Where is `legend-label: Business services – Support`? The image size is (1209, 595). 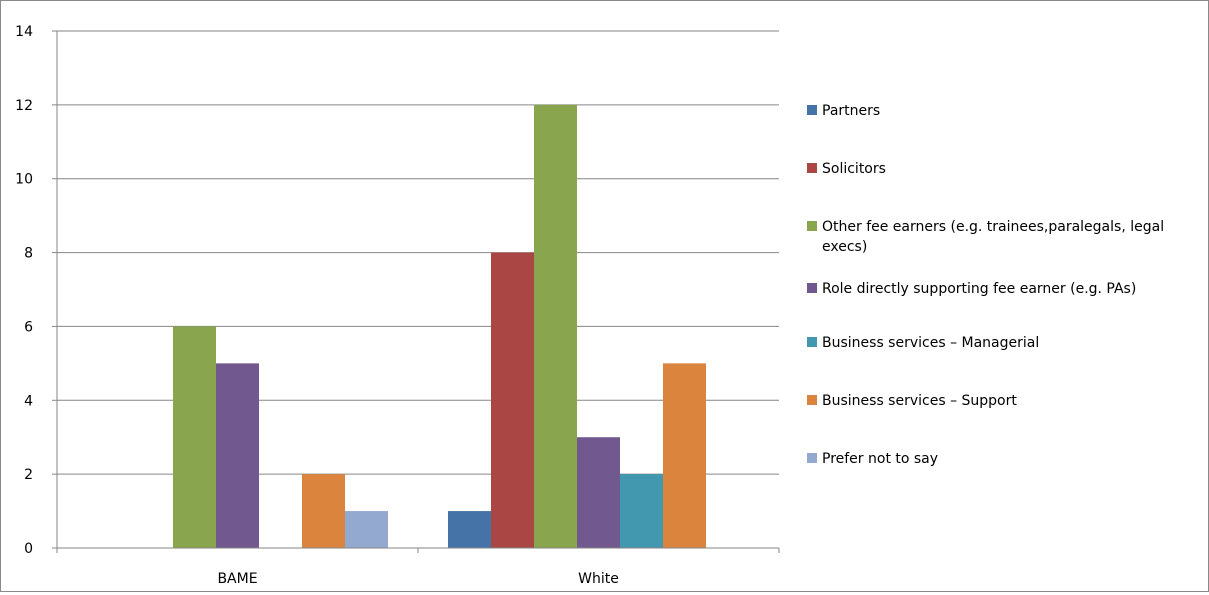
legend-label: Business services – Support is located at coordinates (919, 401).